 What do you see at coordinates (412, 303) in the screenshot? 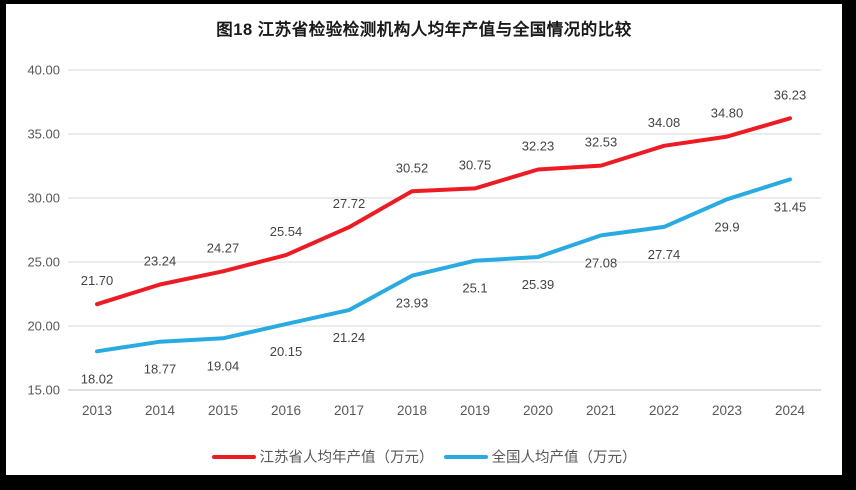
I see `data-point-label: 23.93` at bounding box center [412, 303].